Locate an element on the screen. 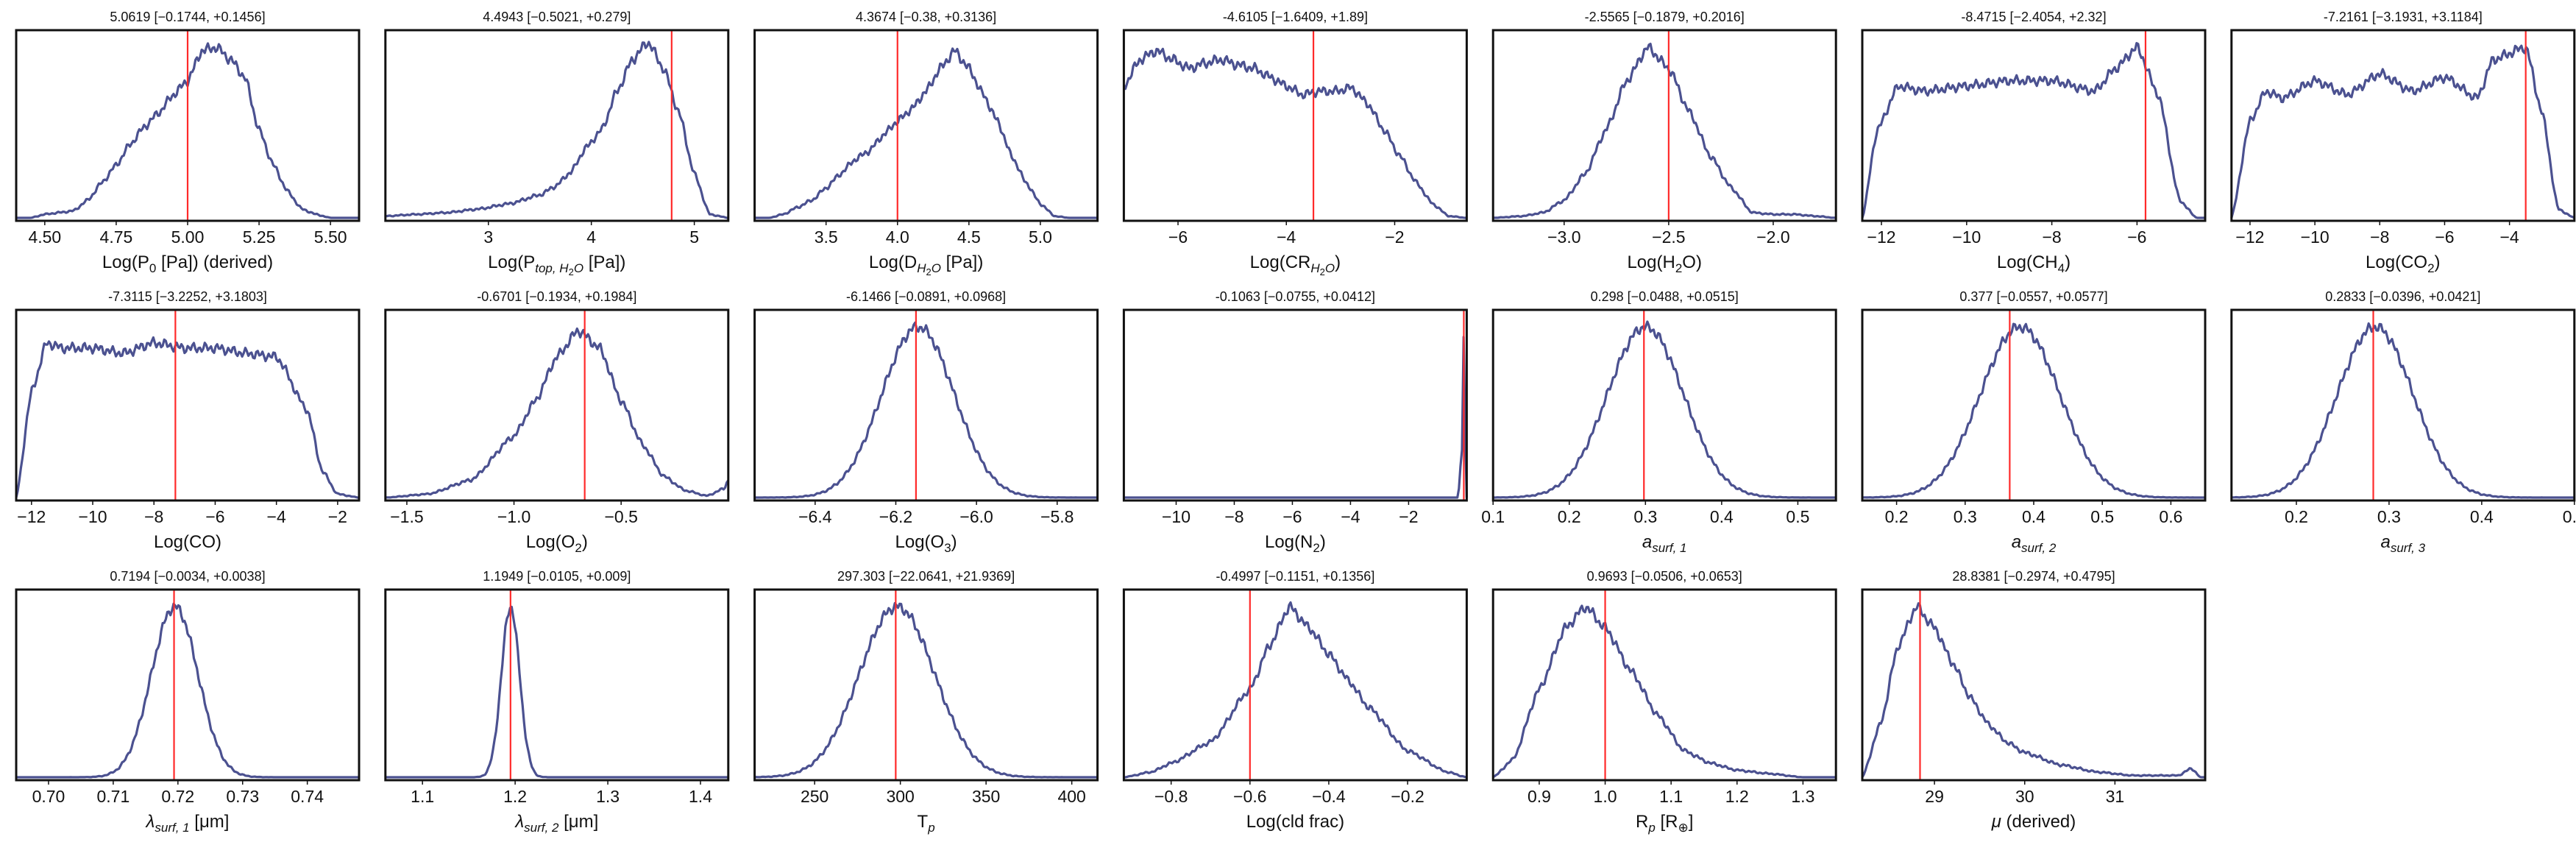 Image resolution: width=2576 pixels, height=856 pixels. x-tick-label: 0.4 is located at coordinates (2033, 516).